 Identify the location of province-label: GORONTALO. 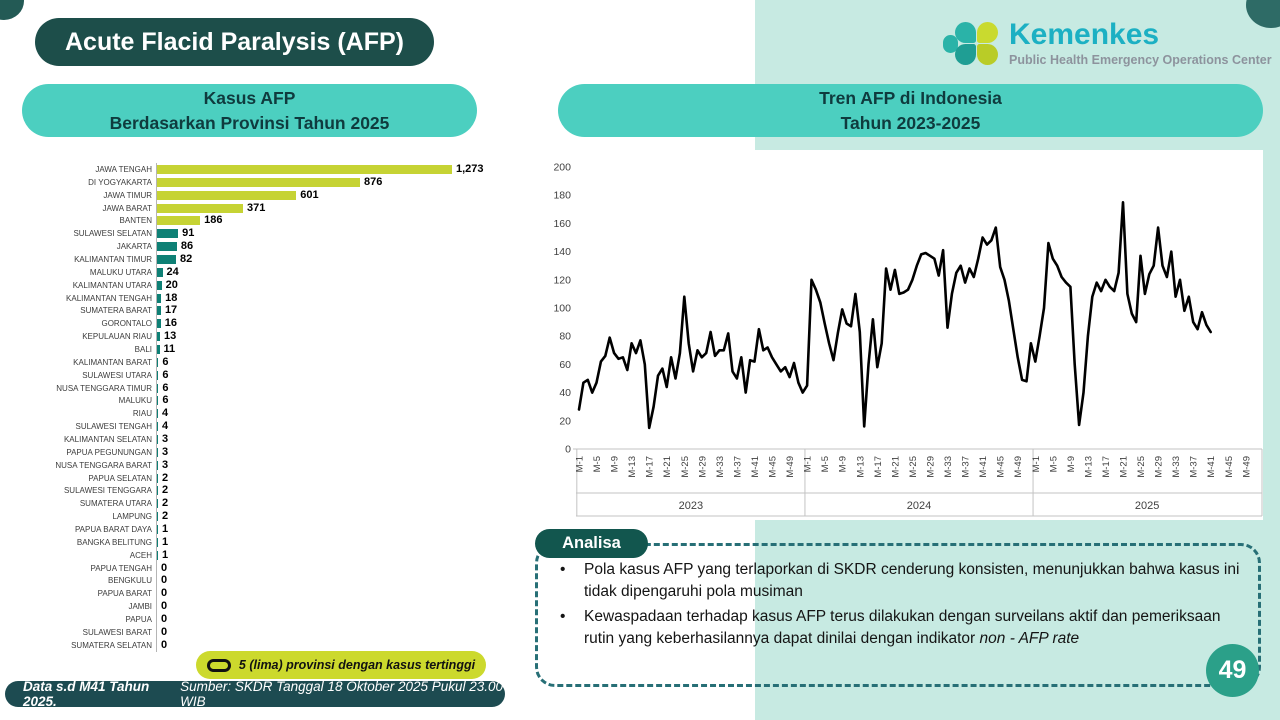
(126, 324).